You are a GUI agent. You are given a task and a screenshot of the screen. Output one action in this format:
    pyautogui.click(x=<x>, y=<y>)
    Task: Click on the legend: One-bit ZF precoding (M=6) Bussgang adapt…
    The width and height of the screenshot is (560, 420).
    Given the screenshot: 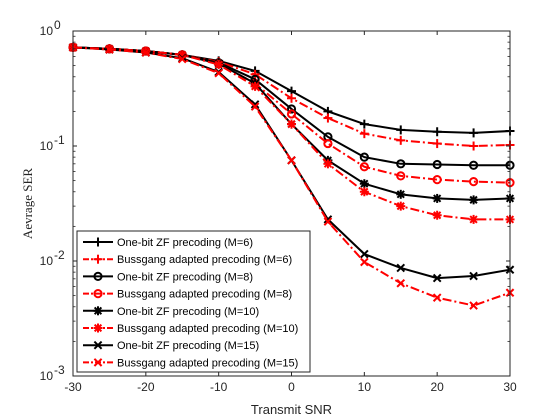 What is the action you would take?
    pyautogui.click(x=193, y=301)
    